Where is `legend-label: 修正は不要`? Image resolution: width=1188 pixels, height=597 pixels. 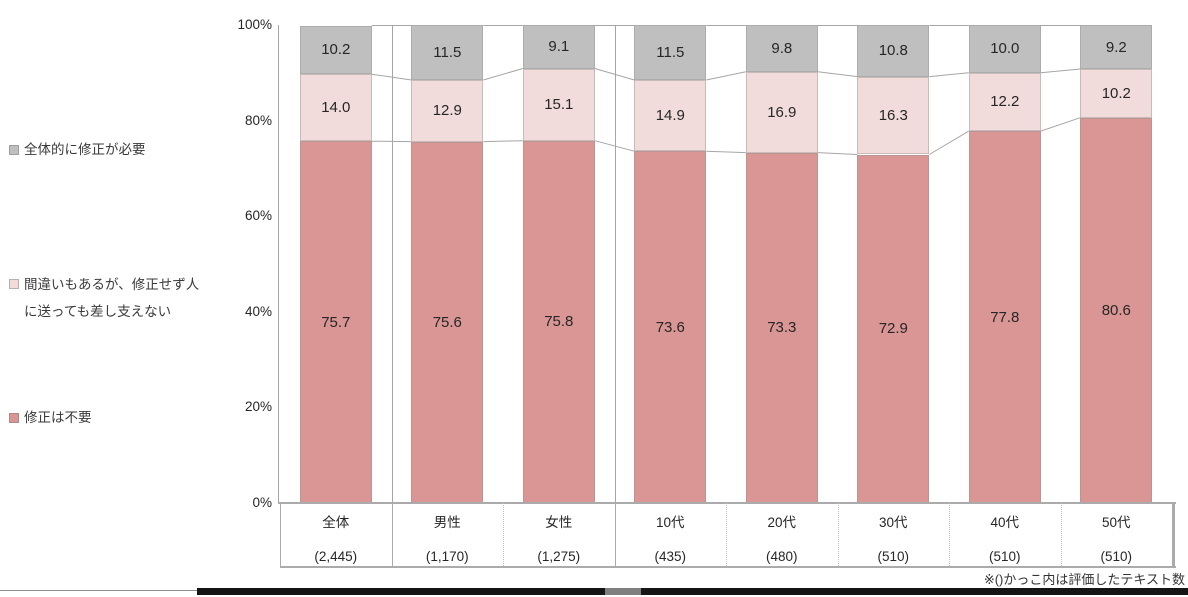
legend-label: 修正は不要 is located at coordinates (58, 417).